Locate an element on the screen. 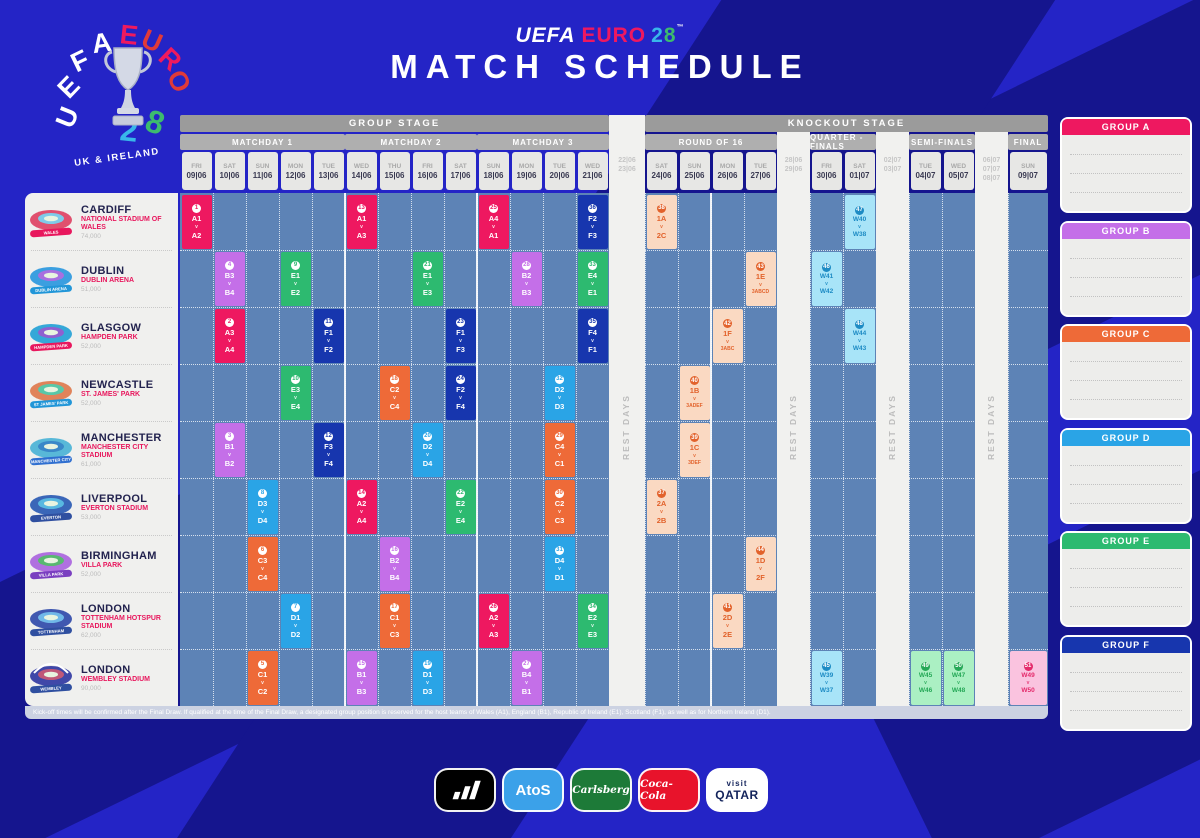 This screenshot has width=1200, height=838. date-header: SAT 01|07 is located at coordinates (859, 171).